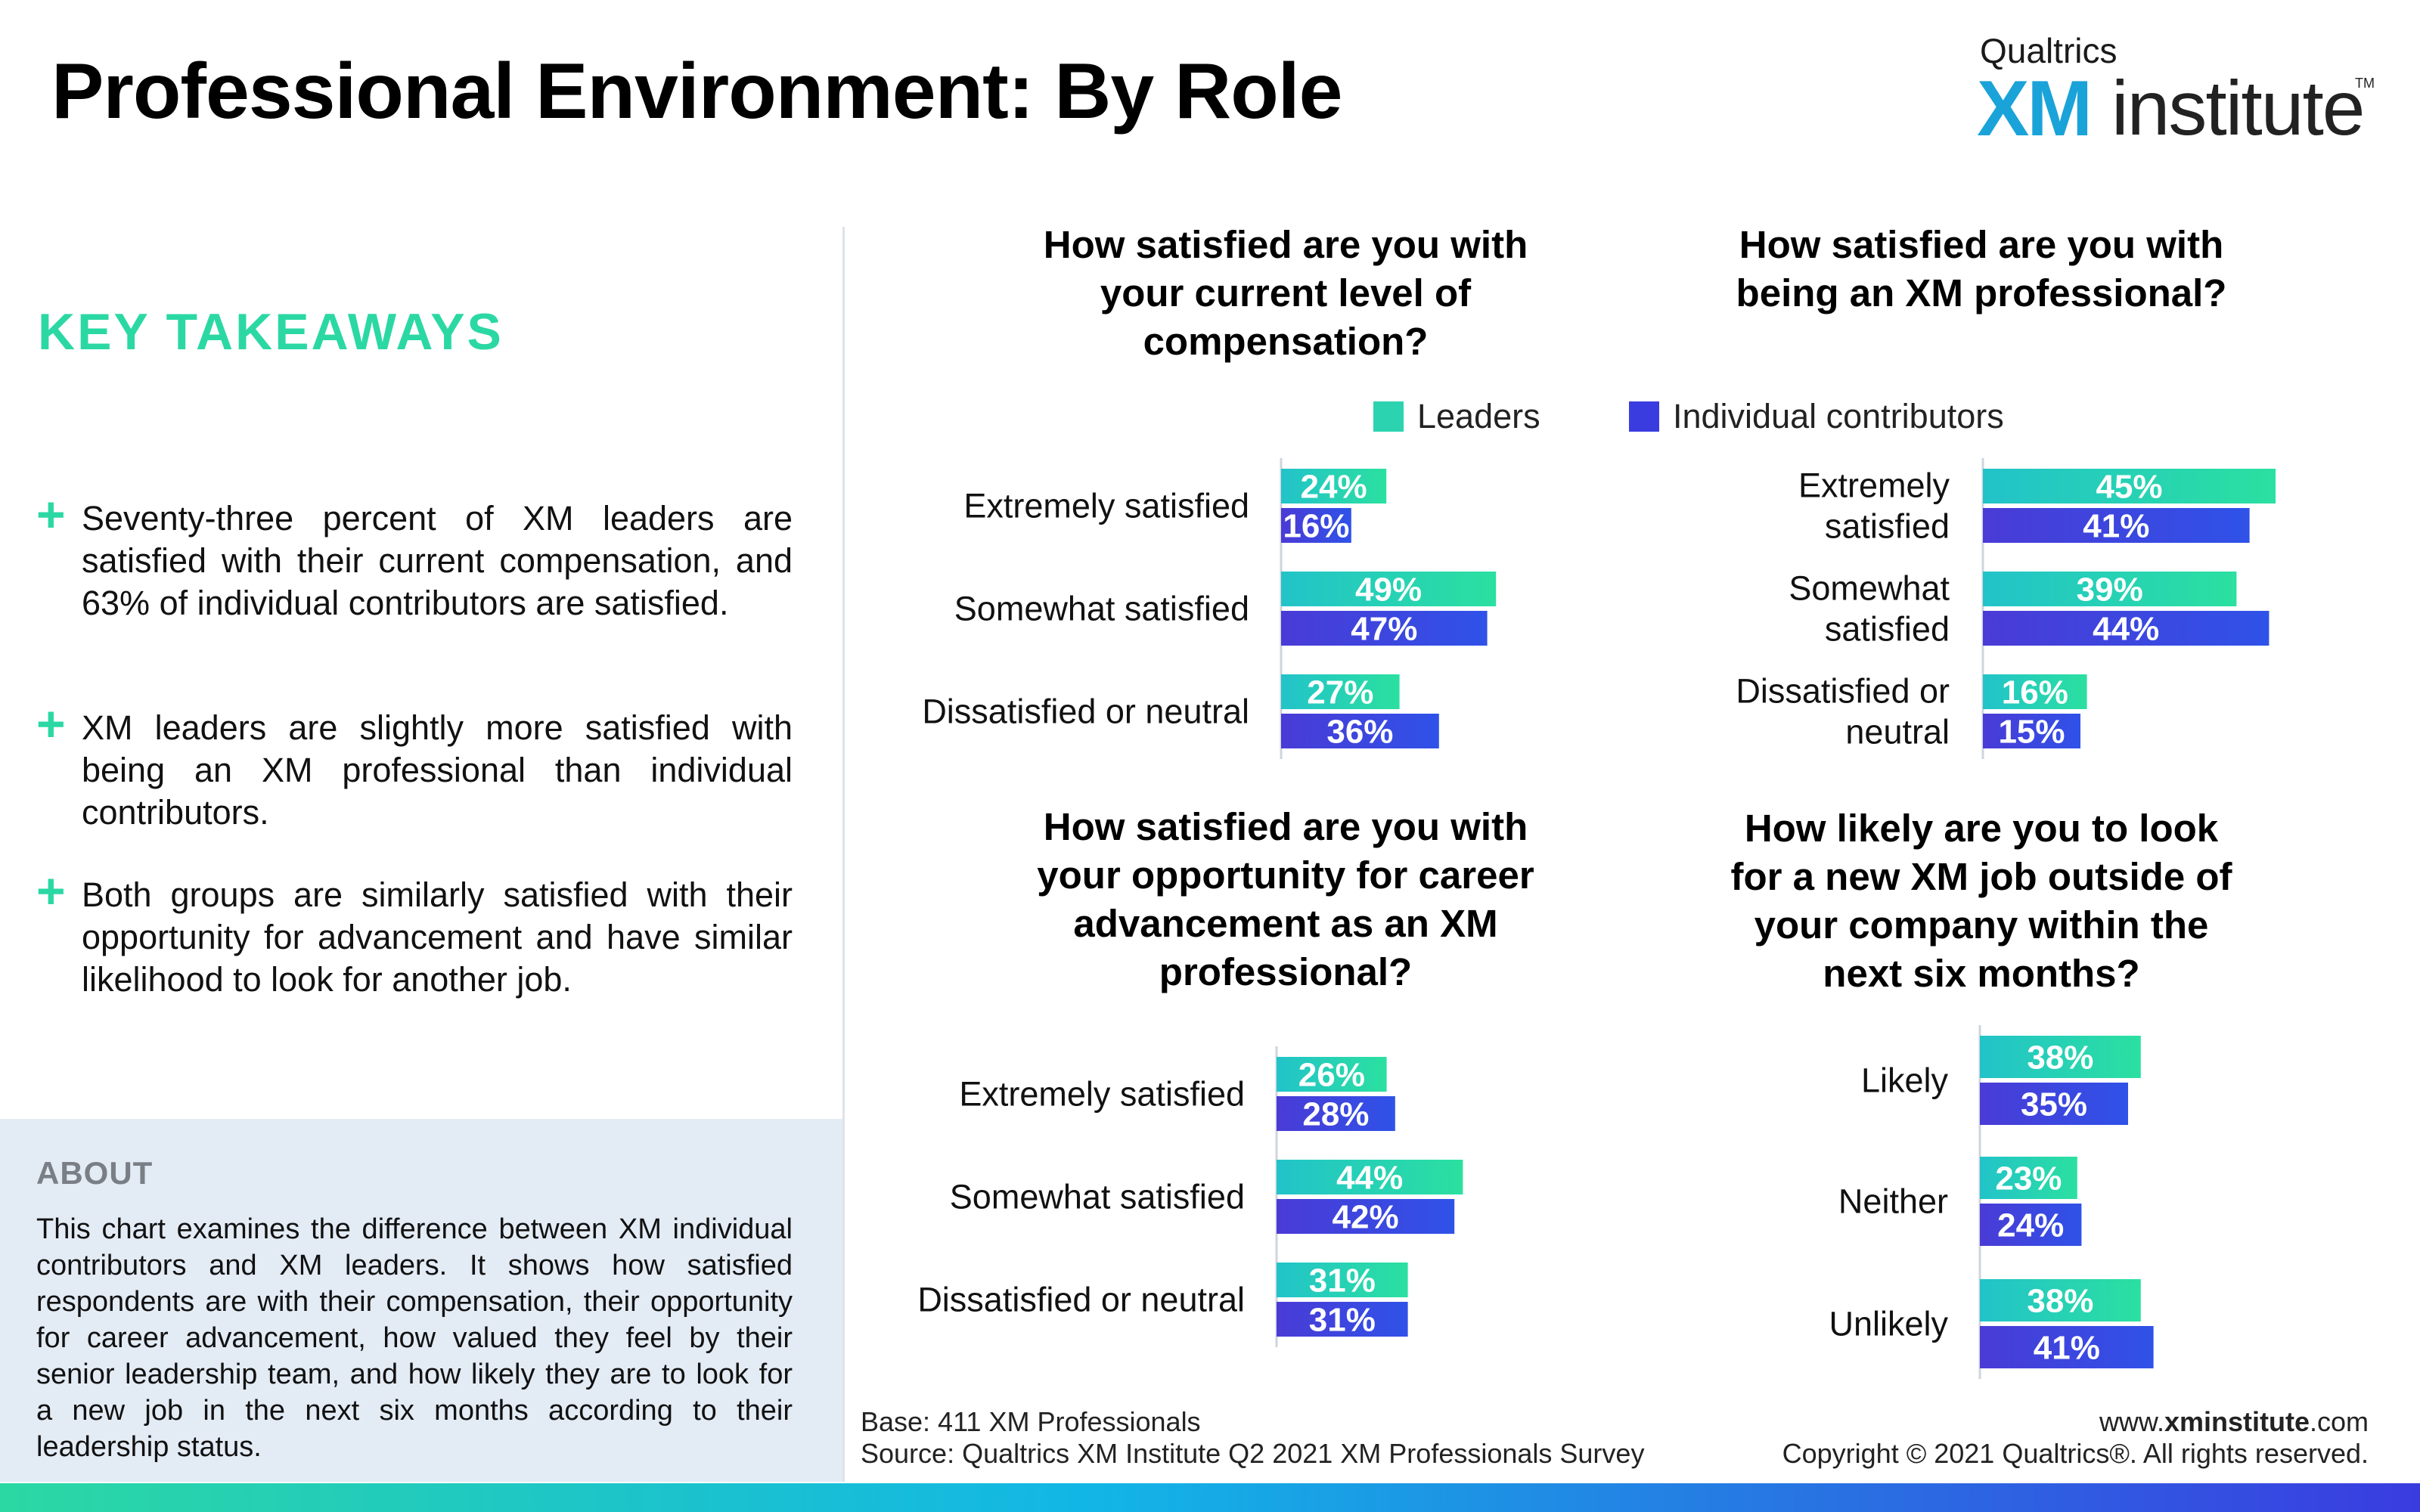  Describe the element at coordinates (1388, 417) in the screenshot. I see `legend-swatch-leaders` at that location.